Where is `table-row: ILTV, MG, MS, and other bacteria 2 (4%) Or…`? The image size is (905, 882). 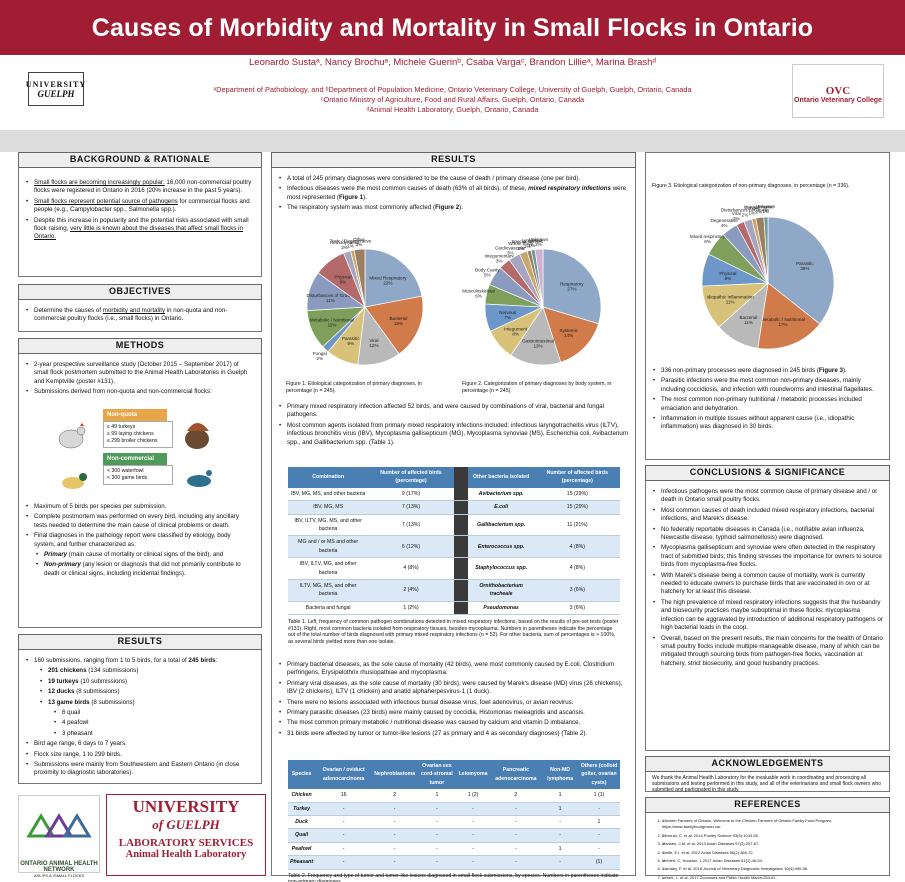
table-row: ILTV, MG, MS, and other bacteria 2 (4%) Or… is located at coordinates (454, 590).